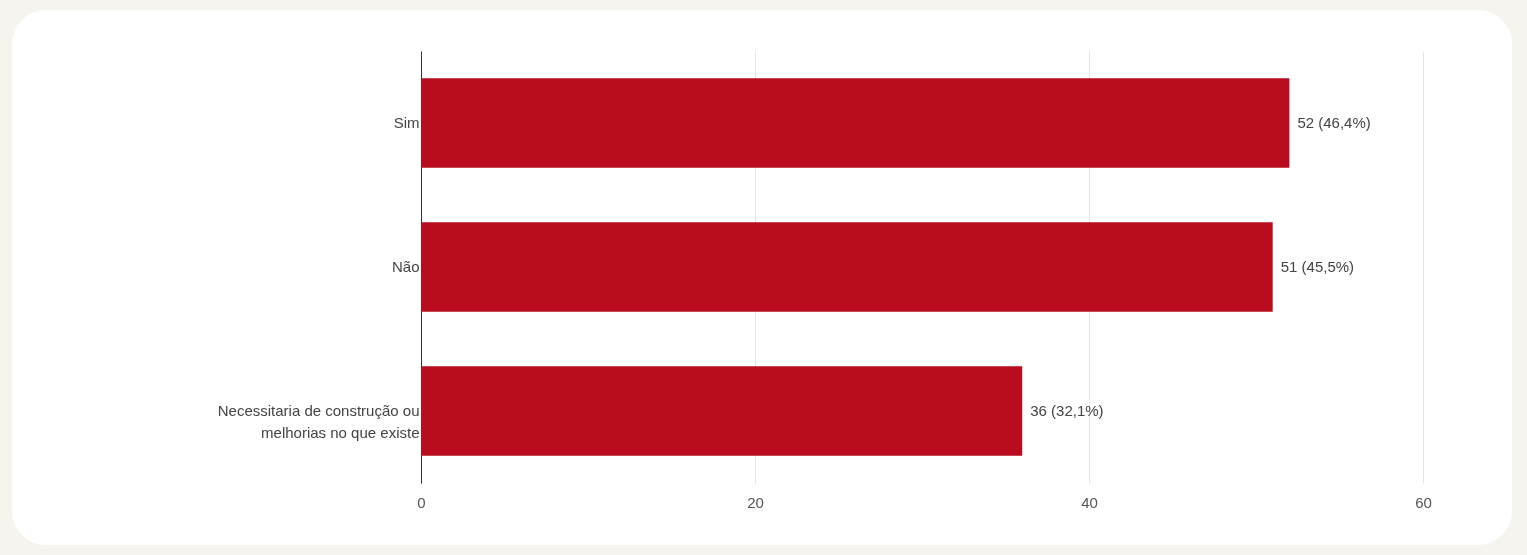  I want to click on y-tick-label: Necessitaria de construção ou melhorias no que existe, so click(318, 421).